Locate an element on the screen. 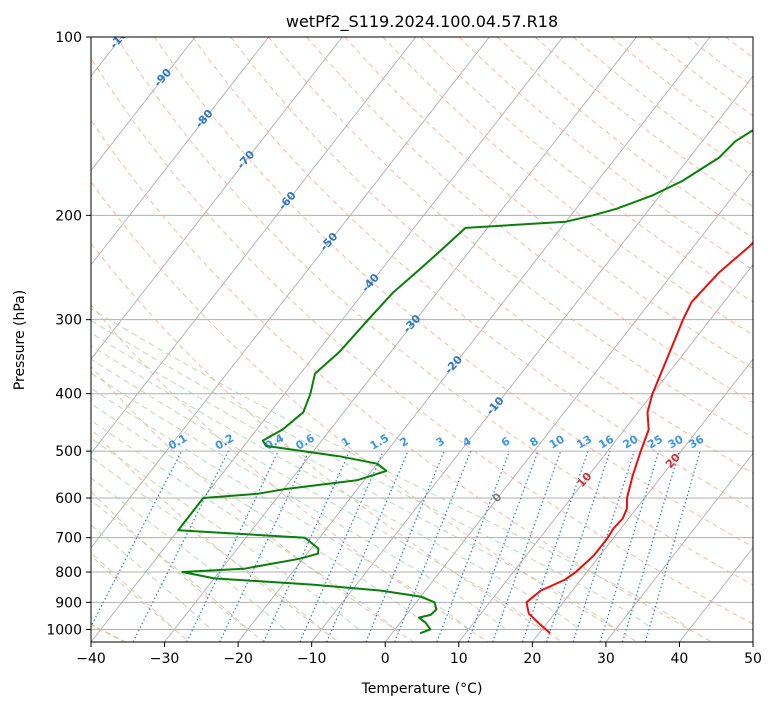 The height and width of the screenshot is (708, 775). y-tick-label: 600 is located at coordinates (68, 499).